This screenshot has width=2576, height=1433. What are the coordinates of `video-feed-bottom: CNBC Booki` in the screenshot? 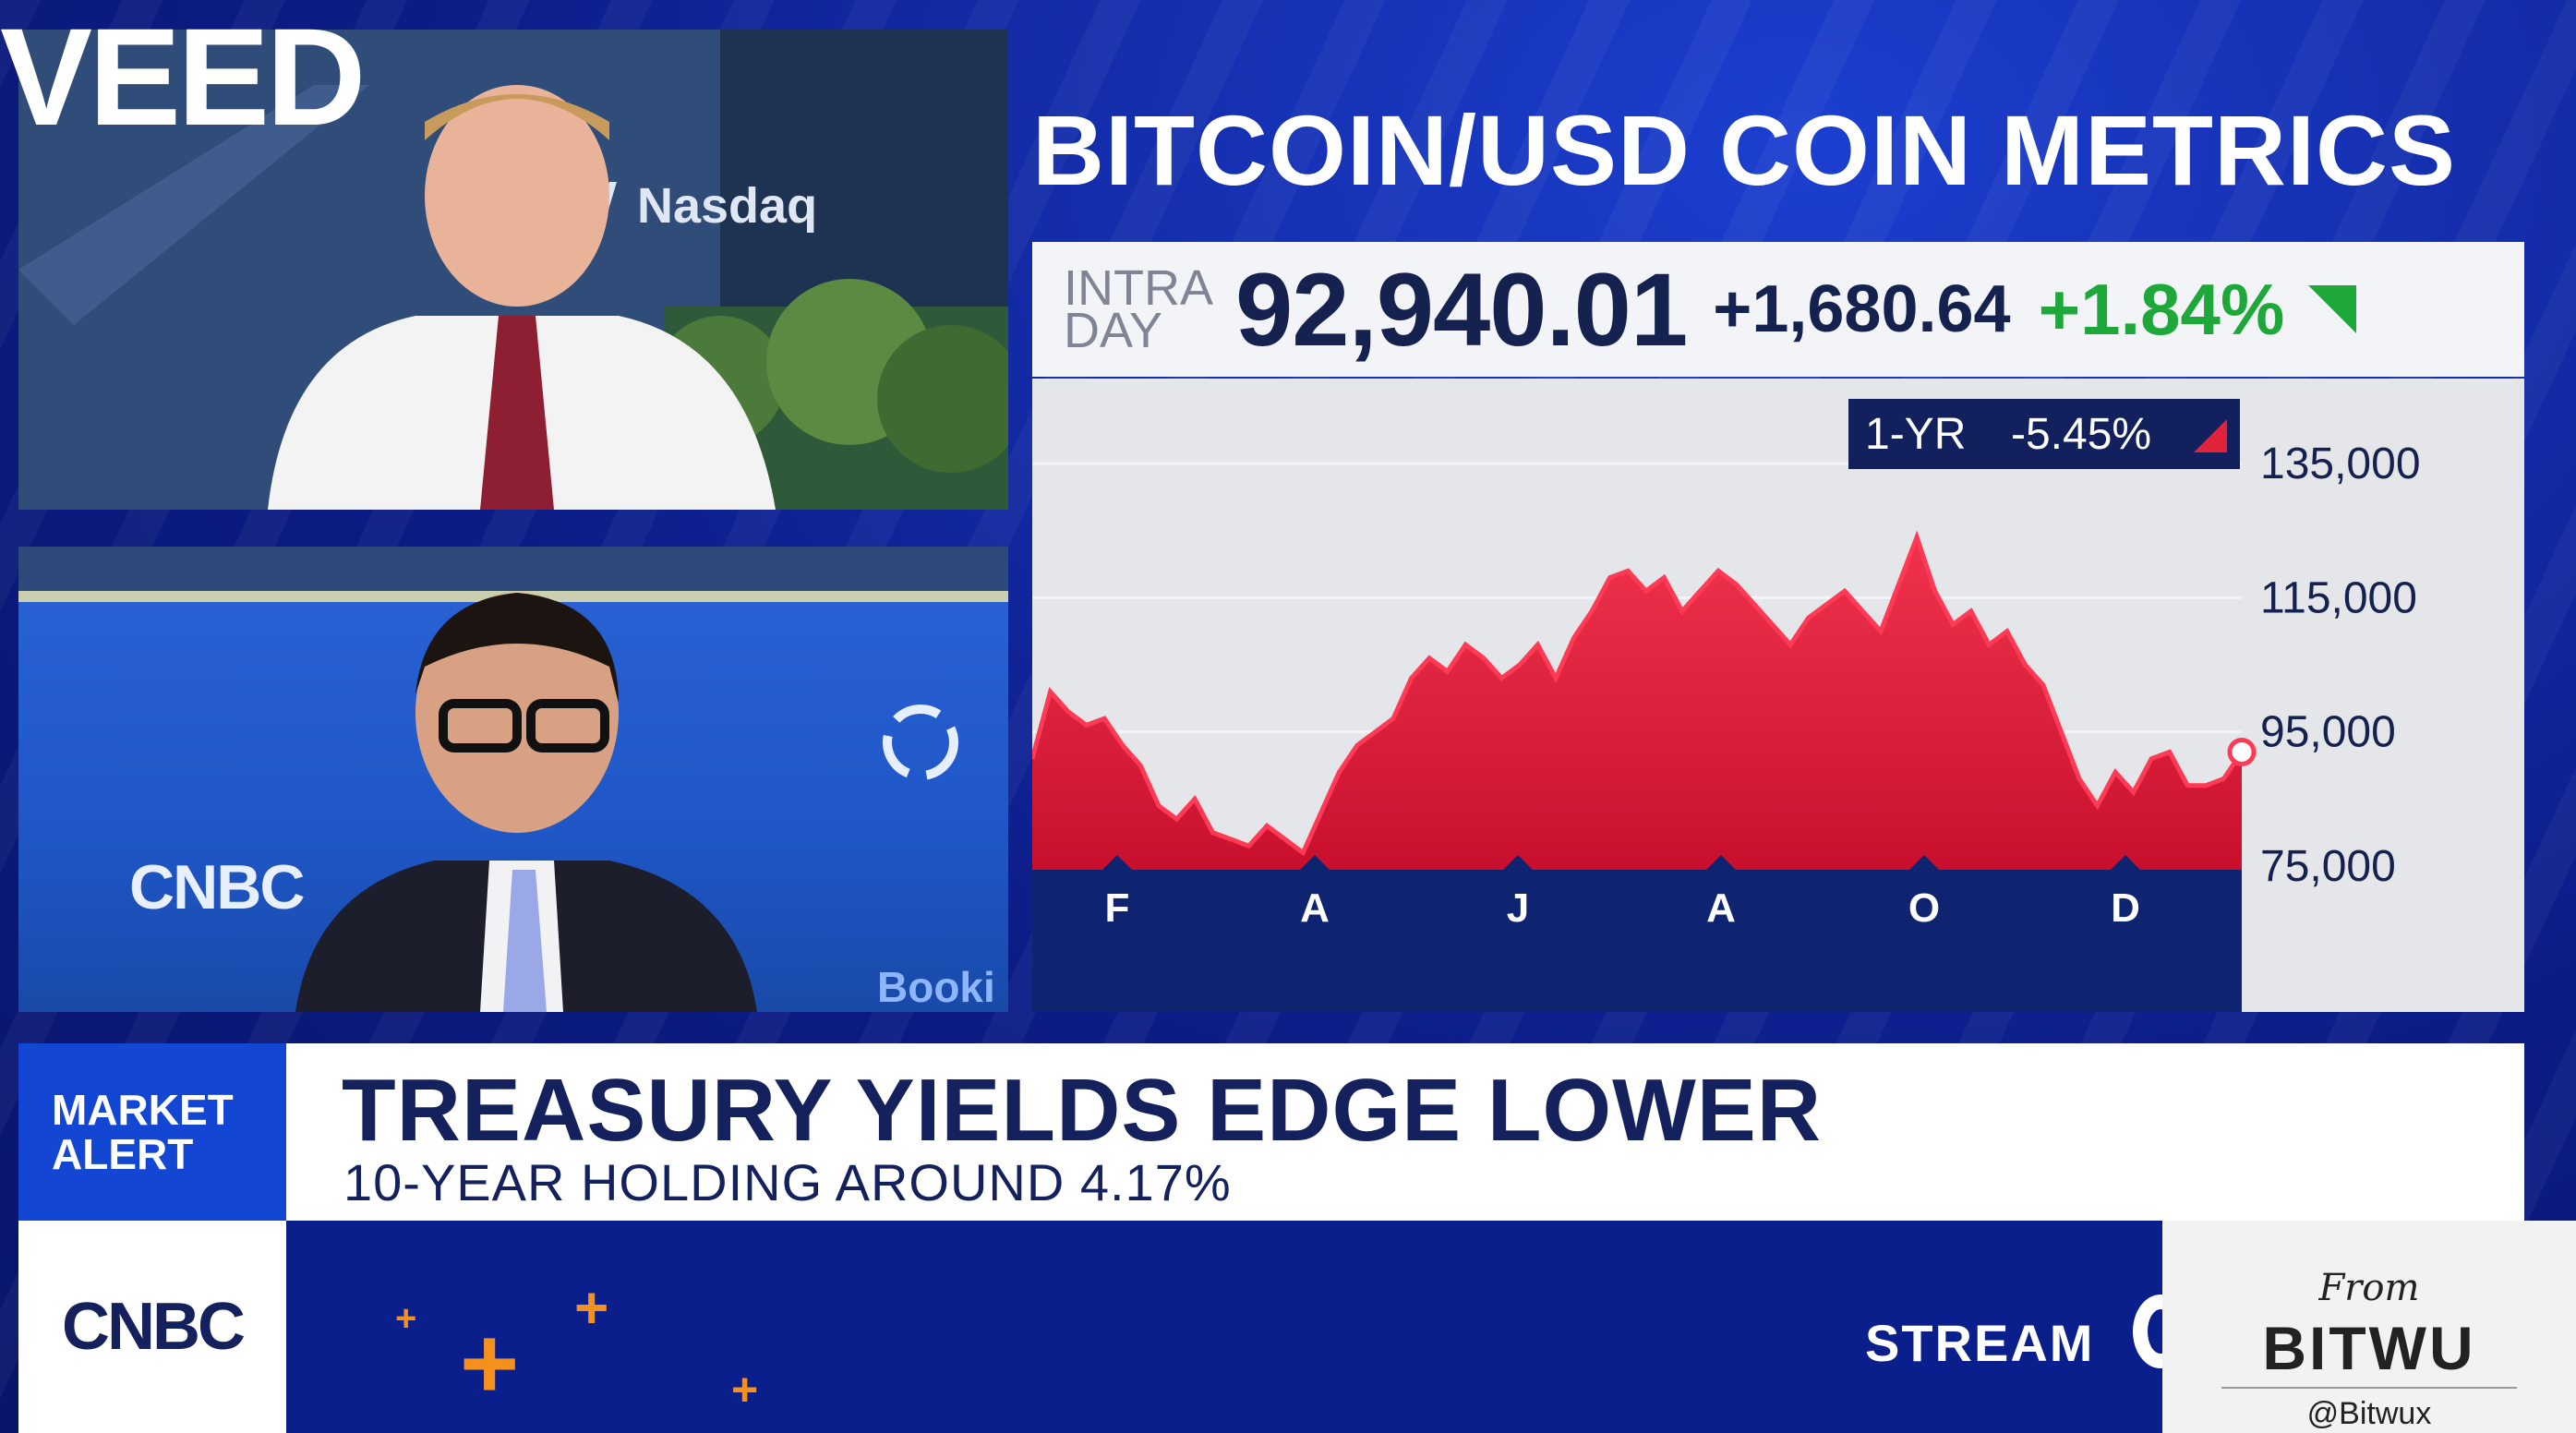 It's located at (513, 780).